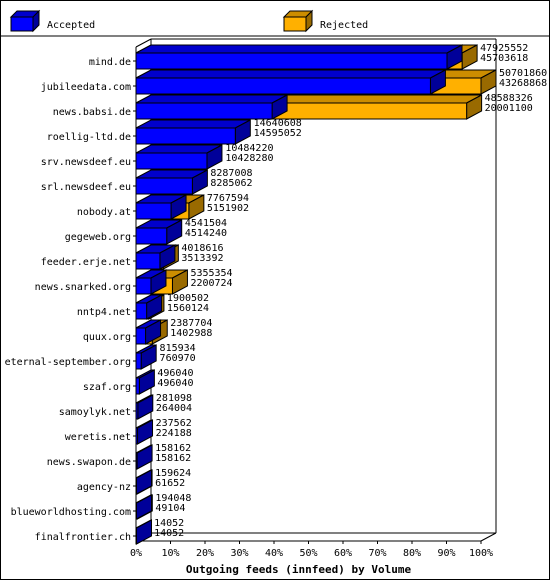 The image size is (550, 580). I want to click on plot-wall-top-left, so click(143, 43).